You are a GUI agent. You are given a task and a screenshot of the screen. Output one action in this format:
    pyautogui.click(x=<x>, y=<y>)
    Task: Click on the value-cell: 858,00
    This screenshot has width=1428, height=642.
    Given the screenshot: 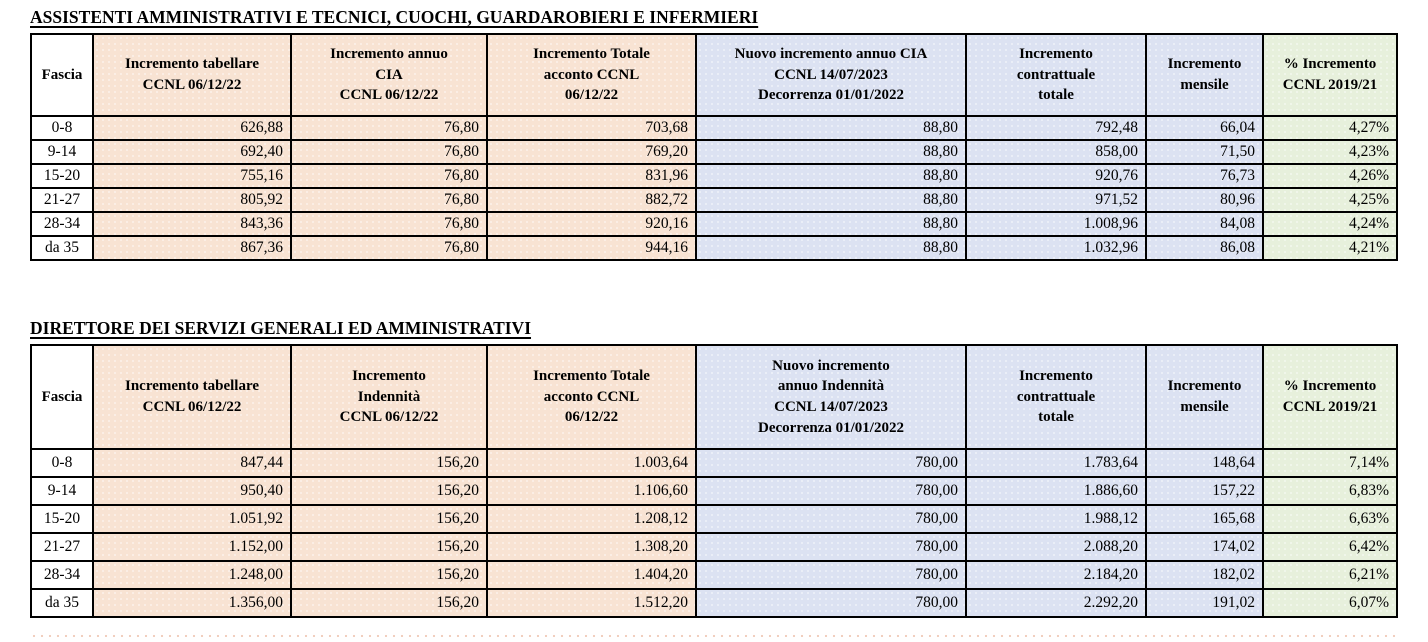 What is the action you would take?
    pyautogui.click(x=1056, y=152)
    